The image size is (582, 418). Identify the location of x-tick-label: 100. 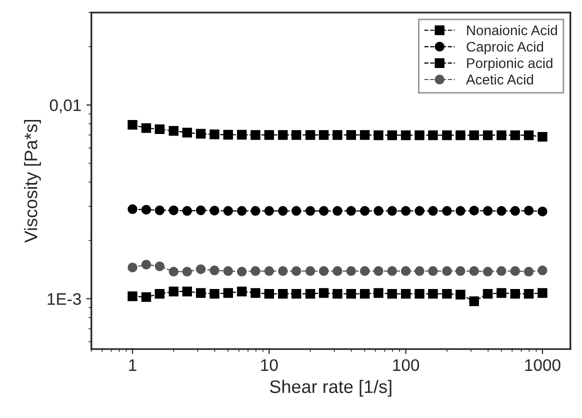
(406, 365).